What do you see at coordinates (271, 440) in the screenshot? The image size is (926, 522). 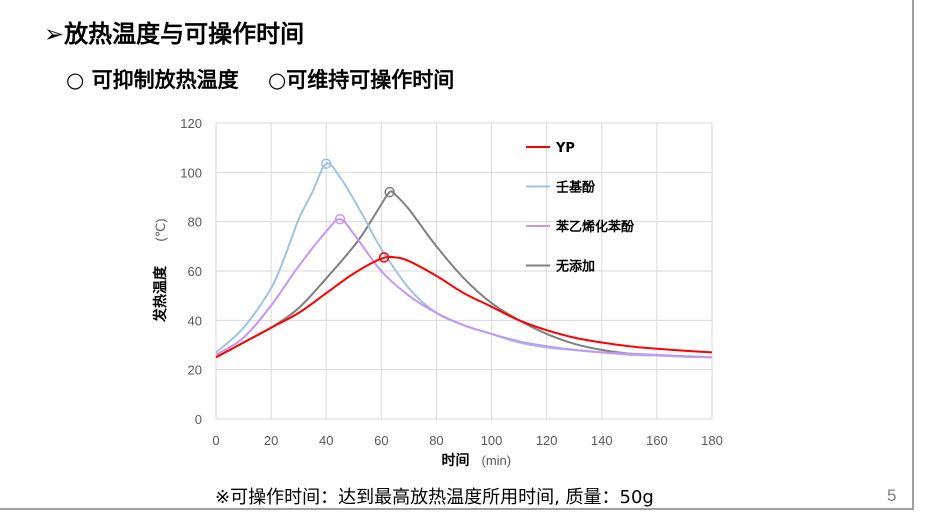 I see `x-tick-label-20: 20` at bounding box center [271, 440].